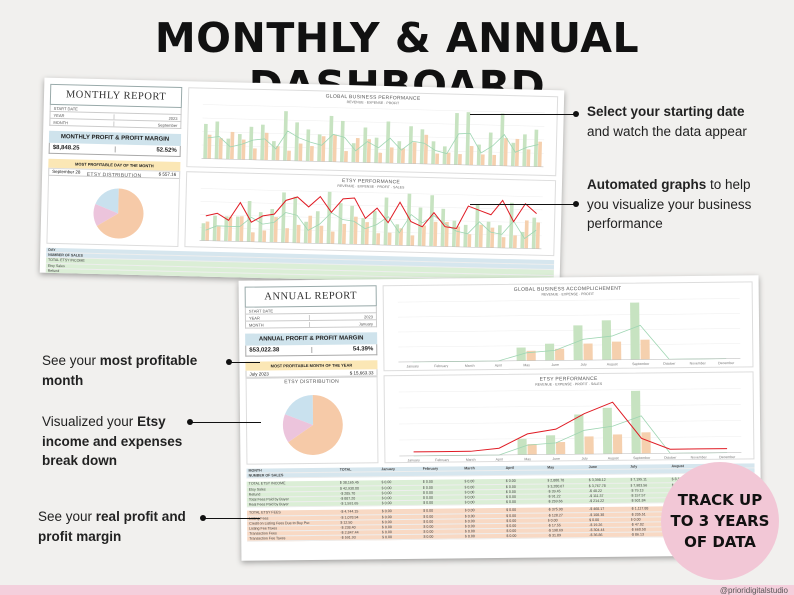 This screenshot has width=794, height=595. I want to click on month-tick-label: November, so click(699, 457).